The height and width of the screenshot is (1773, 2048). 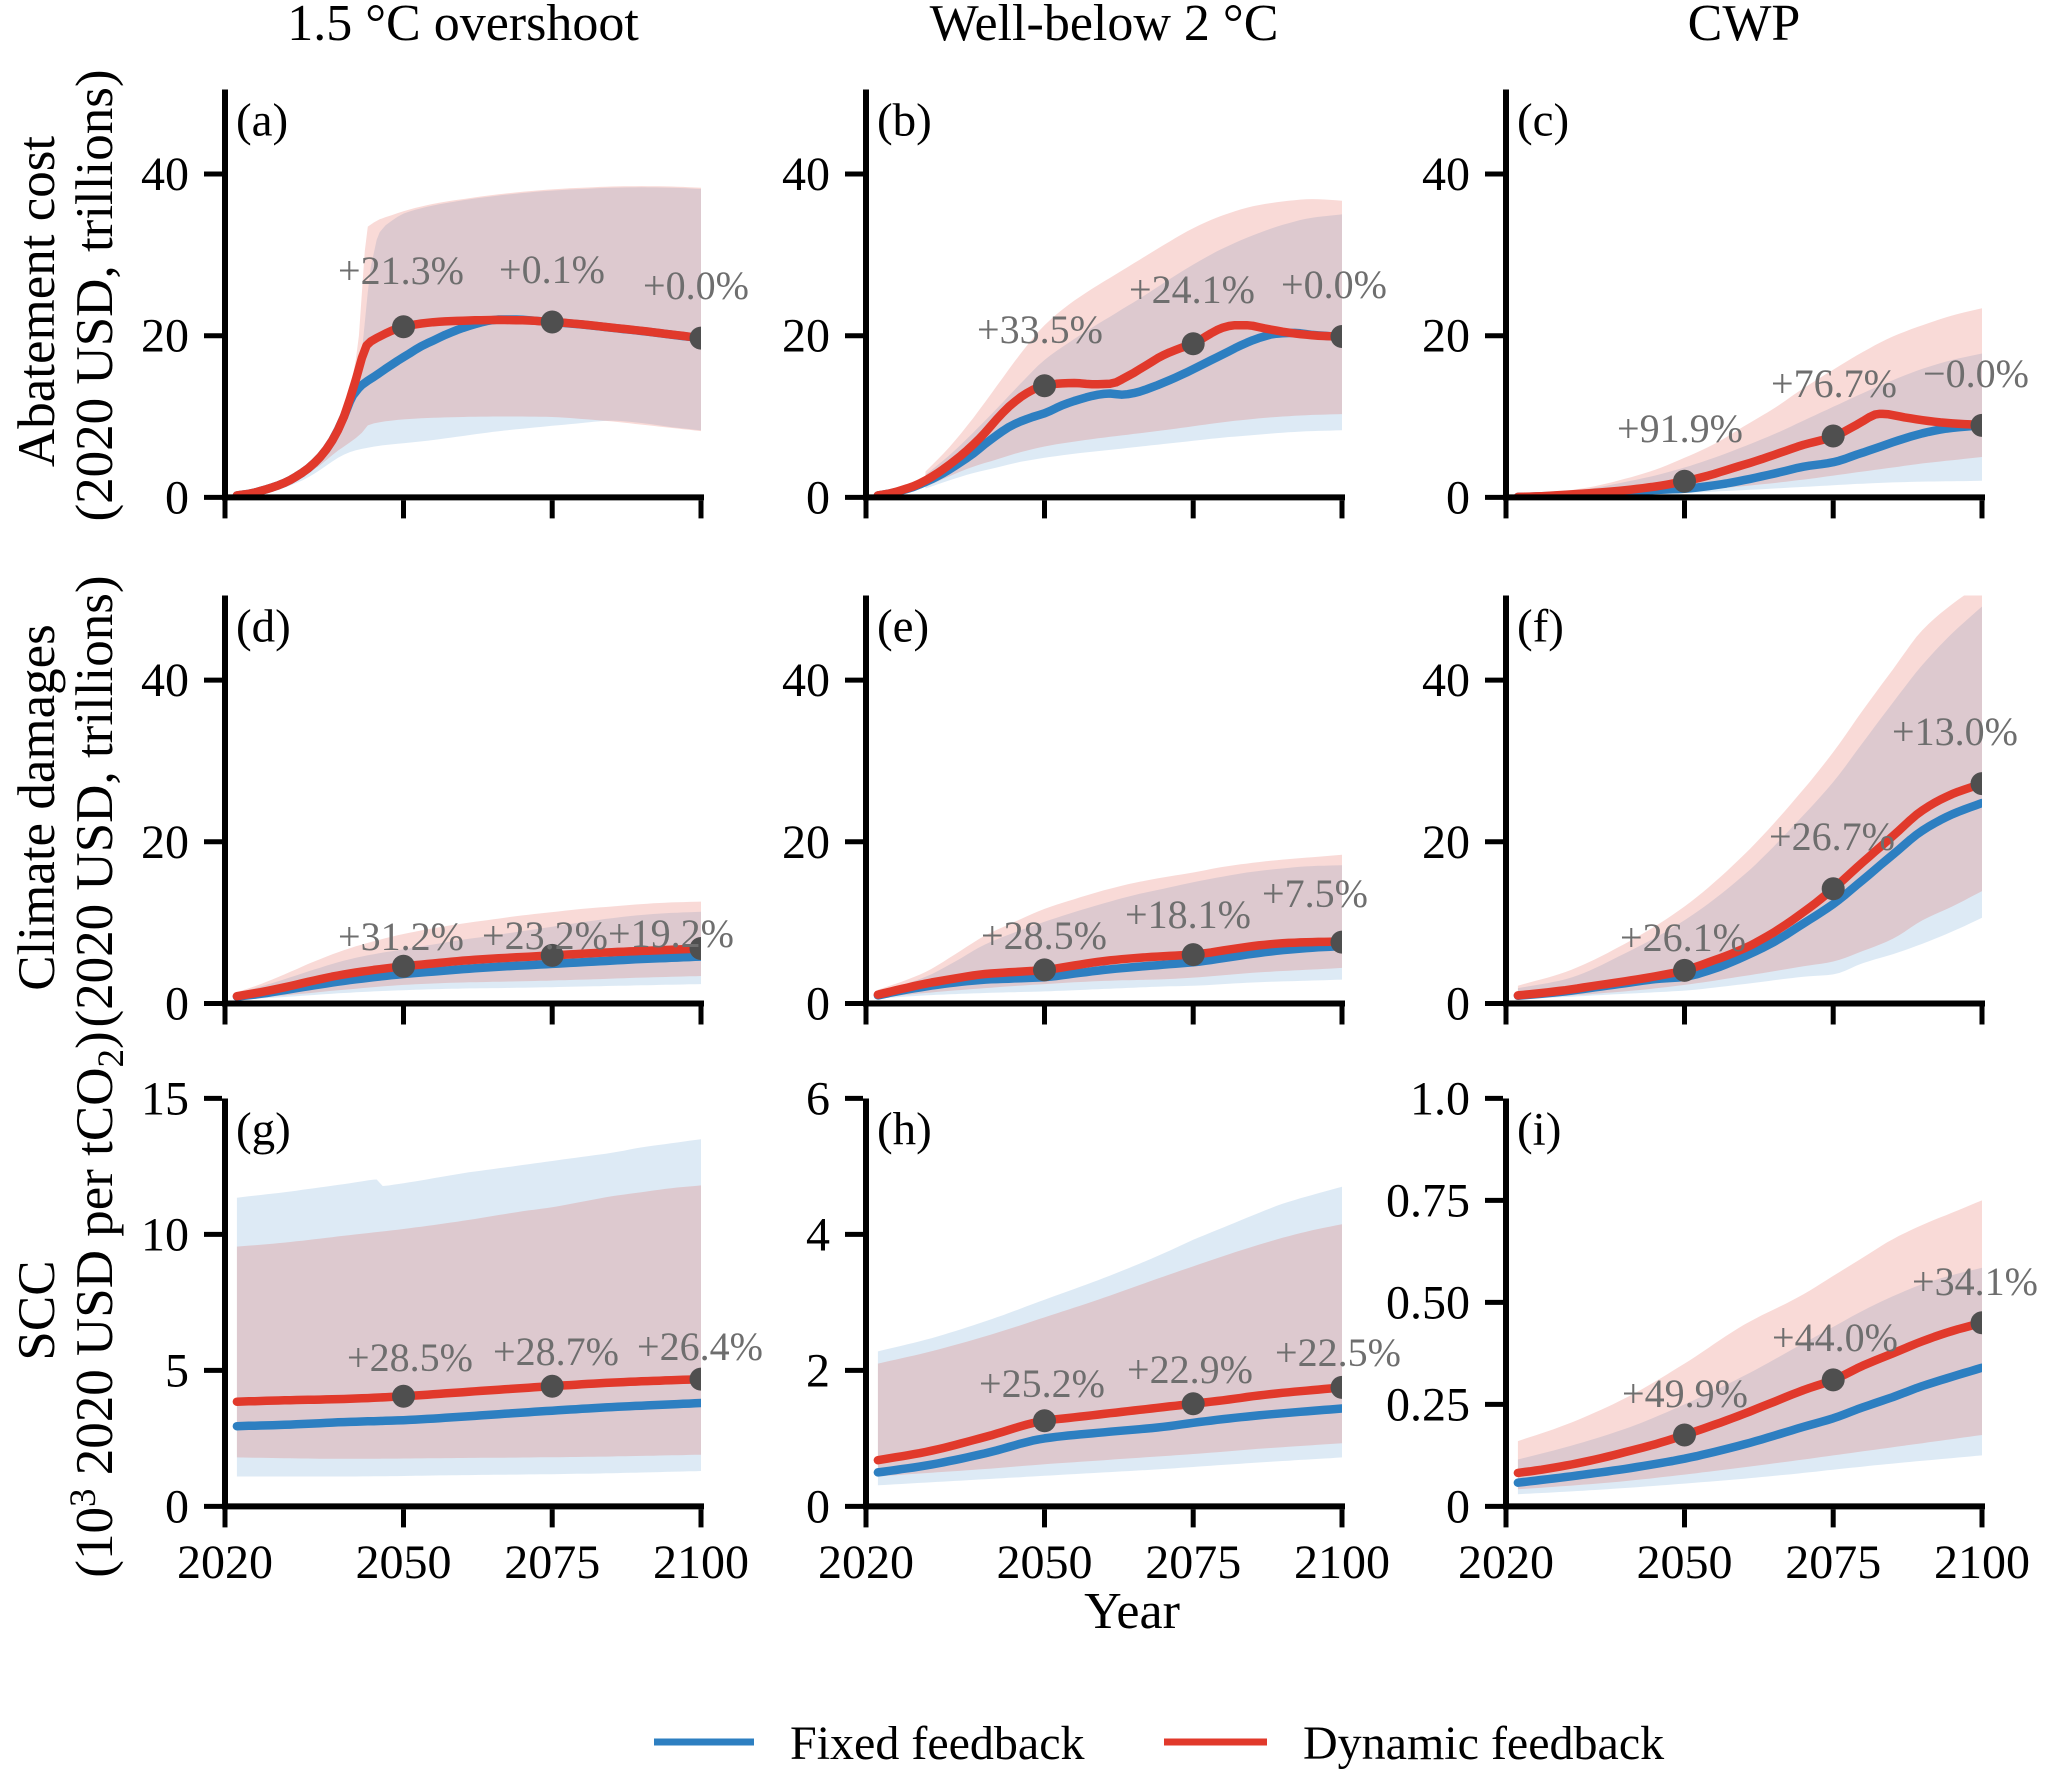 I want to click on svg-text: 0.50, so click(x=1428, y=1302).